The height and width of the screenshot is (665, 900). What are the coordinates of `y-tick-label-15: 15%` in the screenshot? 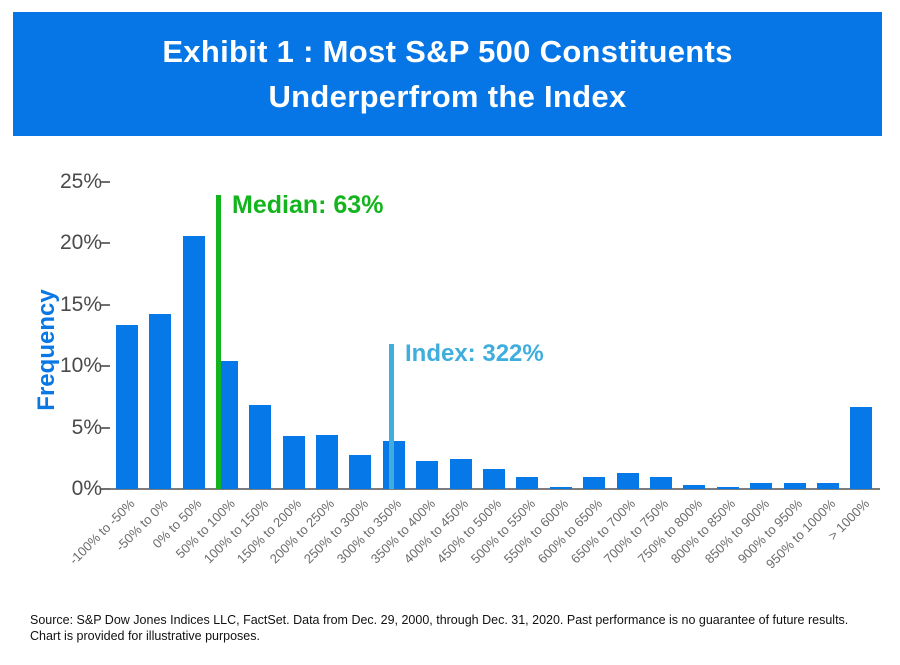 It's located at (80, 304).